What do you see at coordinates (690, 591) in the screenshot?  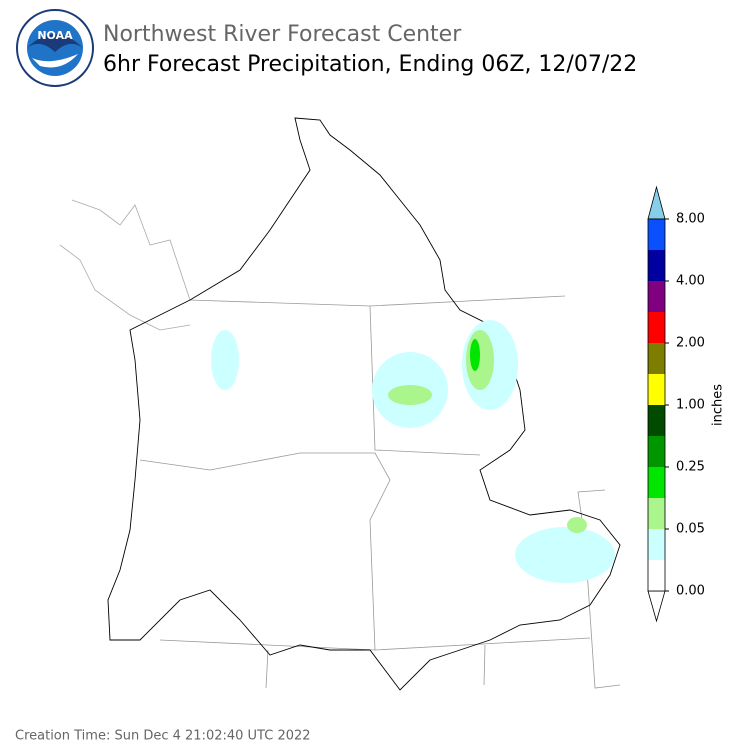 I see `colorbar-tick-label: 0.00` at bounding box center [690, 591].